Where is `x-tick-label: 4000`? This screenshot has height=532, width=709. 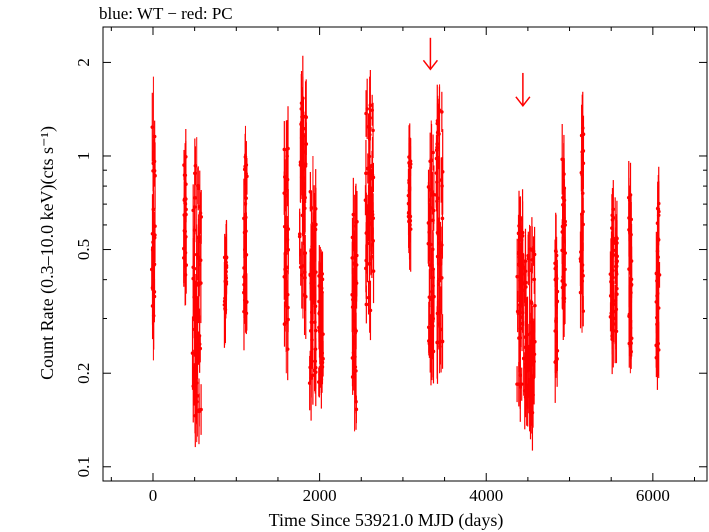 x-tick-label: 4000 is located at coordinates (486, 495).